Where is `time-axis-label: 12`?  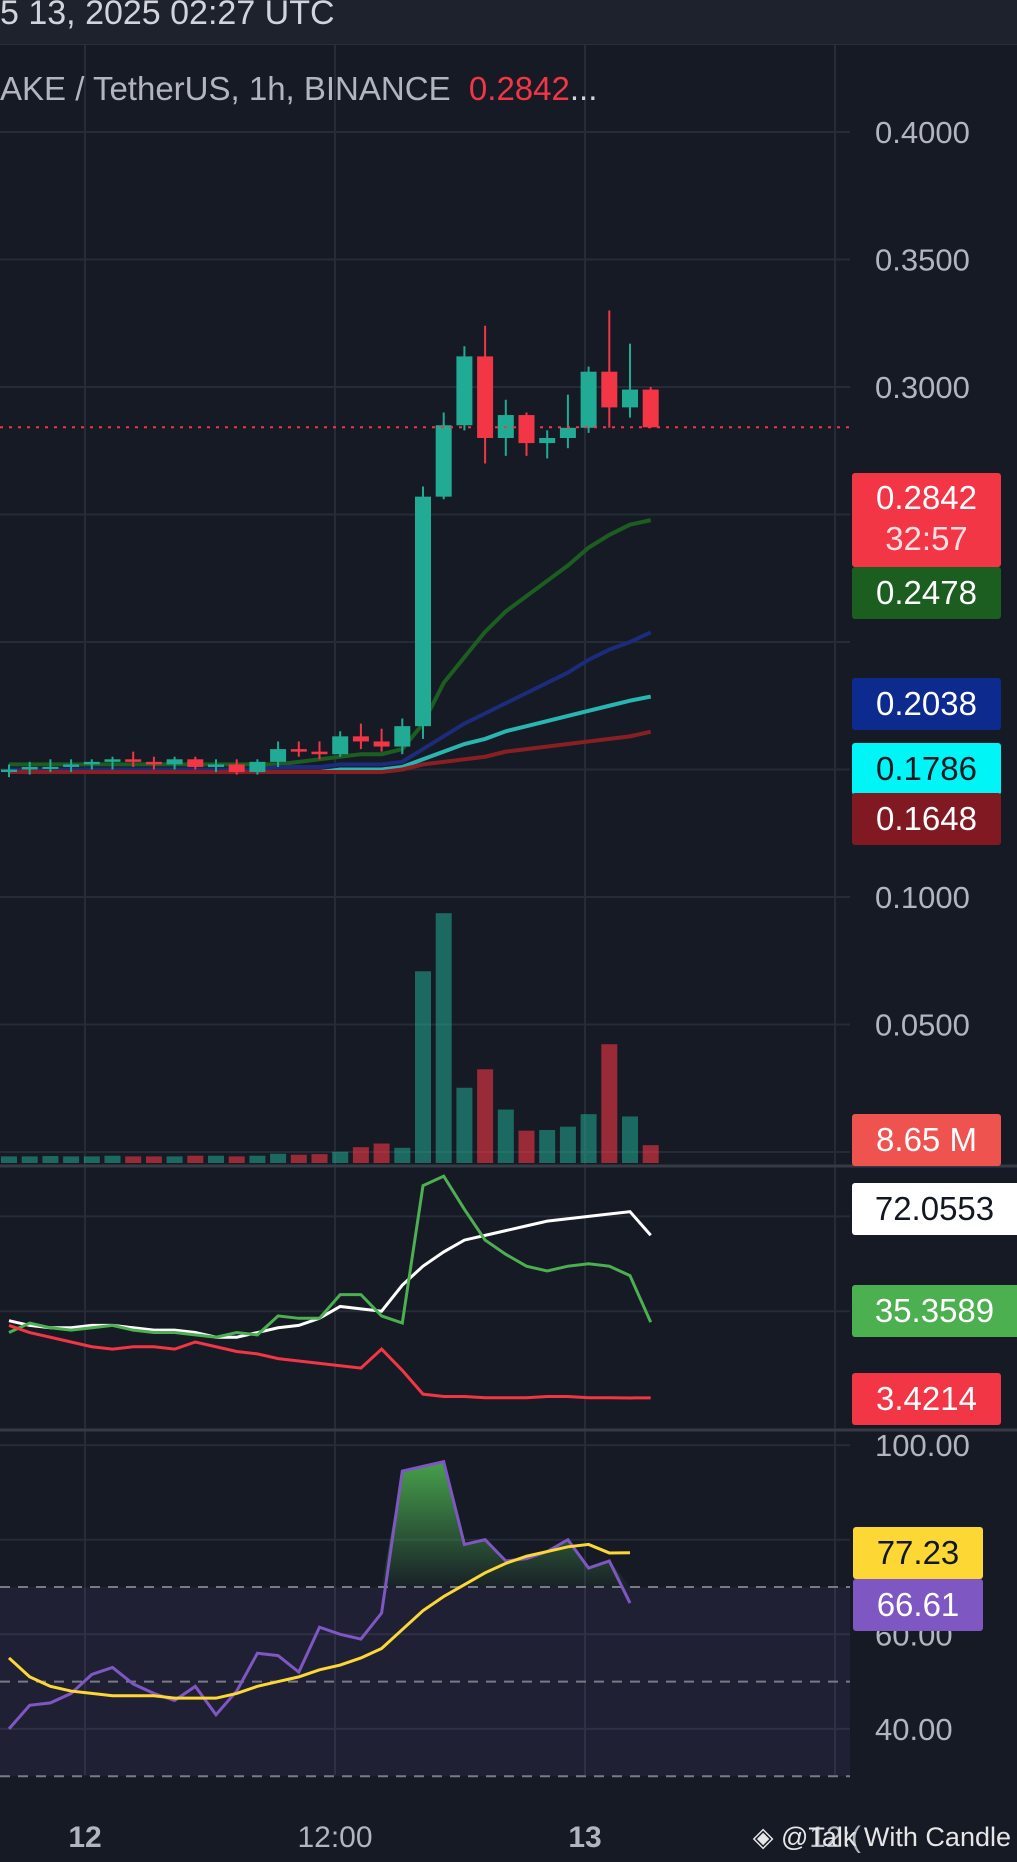 time-axis-label: 12 is located at coordinates (84, 1837).